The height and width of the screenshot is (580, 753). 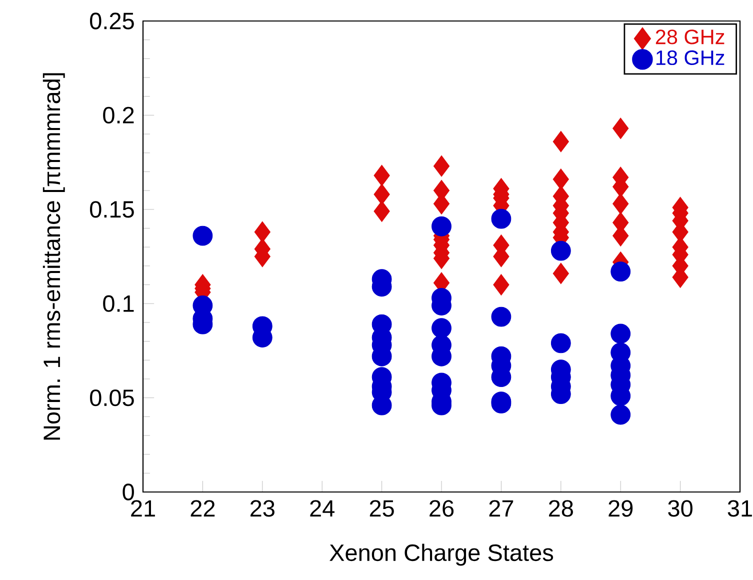 What do you see at coordinates (118, 115) in the screenshot?
I see `y-tick-label: 0.2` at bounding box center [118, 115].